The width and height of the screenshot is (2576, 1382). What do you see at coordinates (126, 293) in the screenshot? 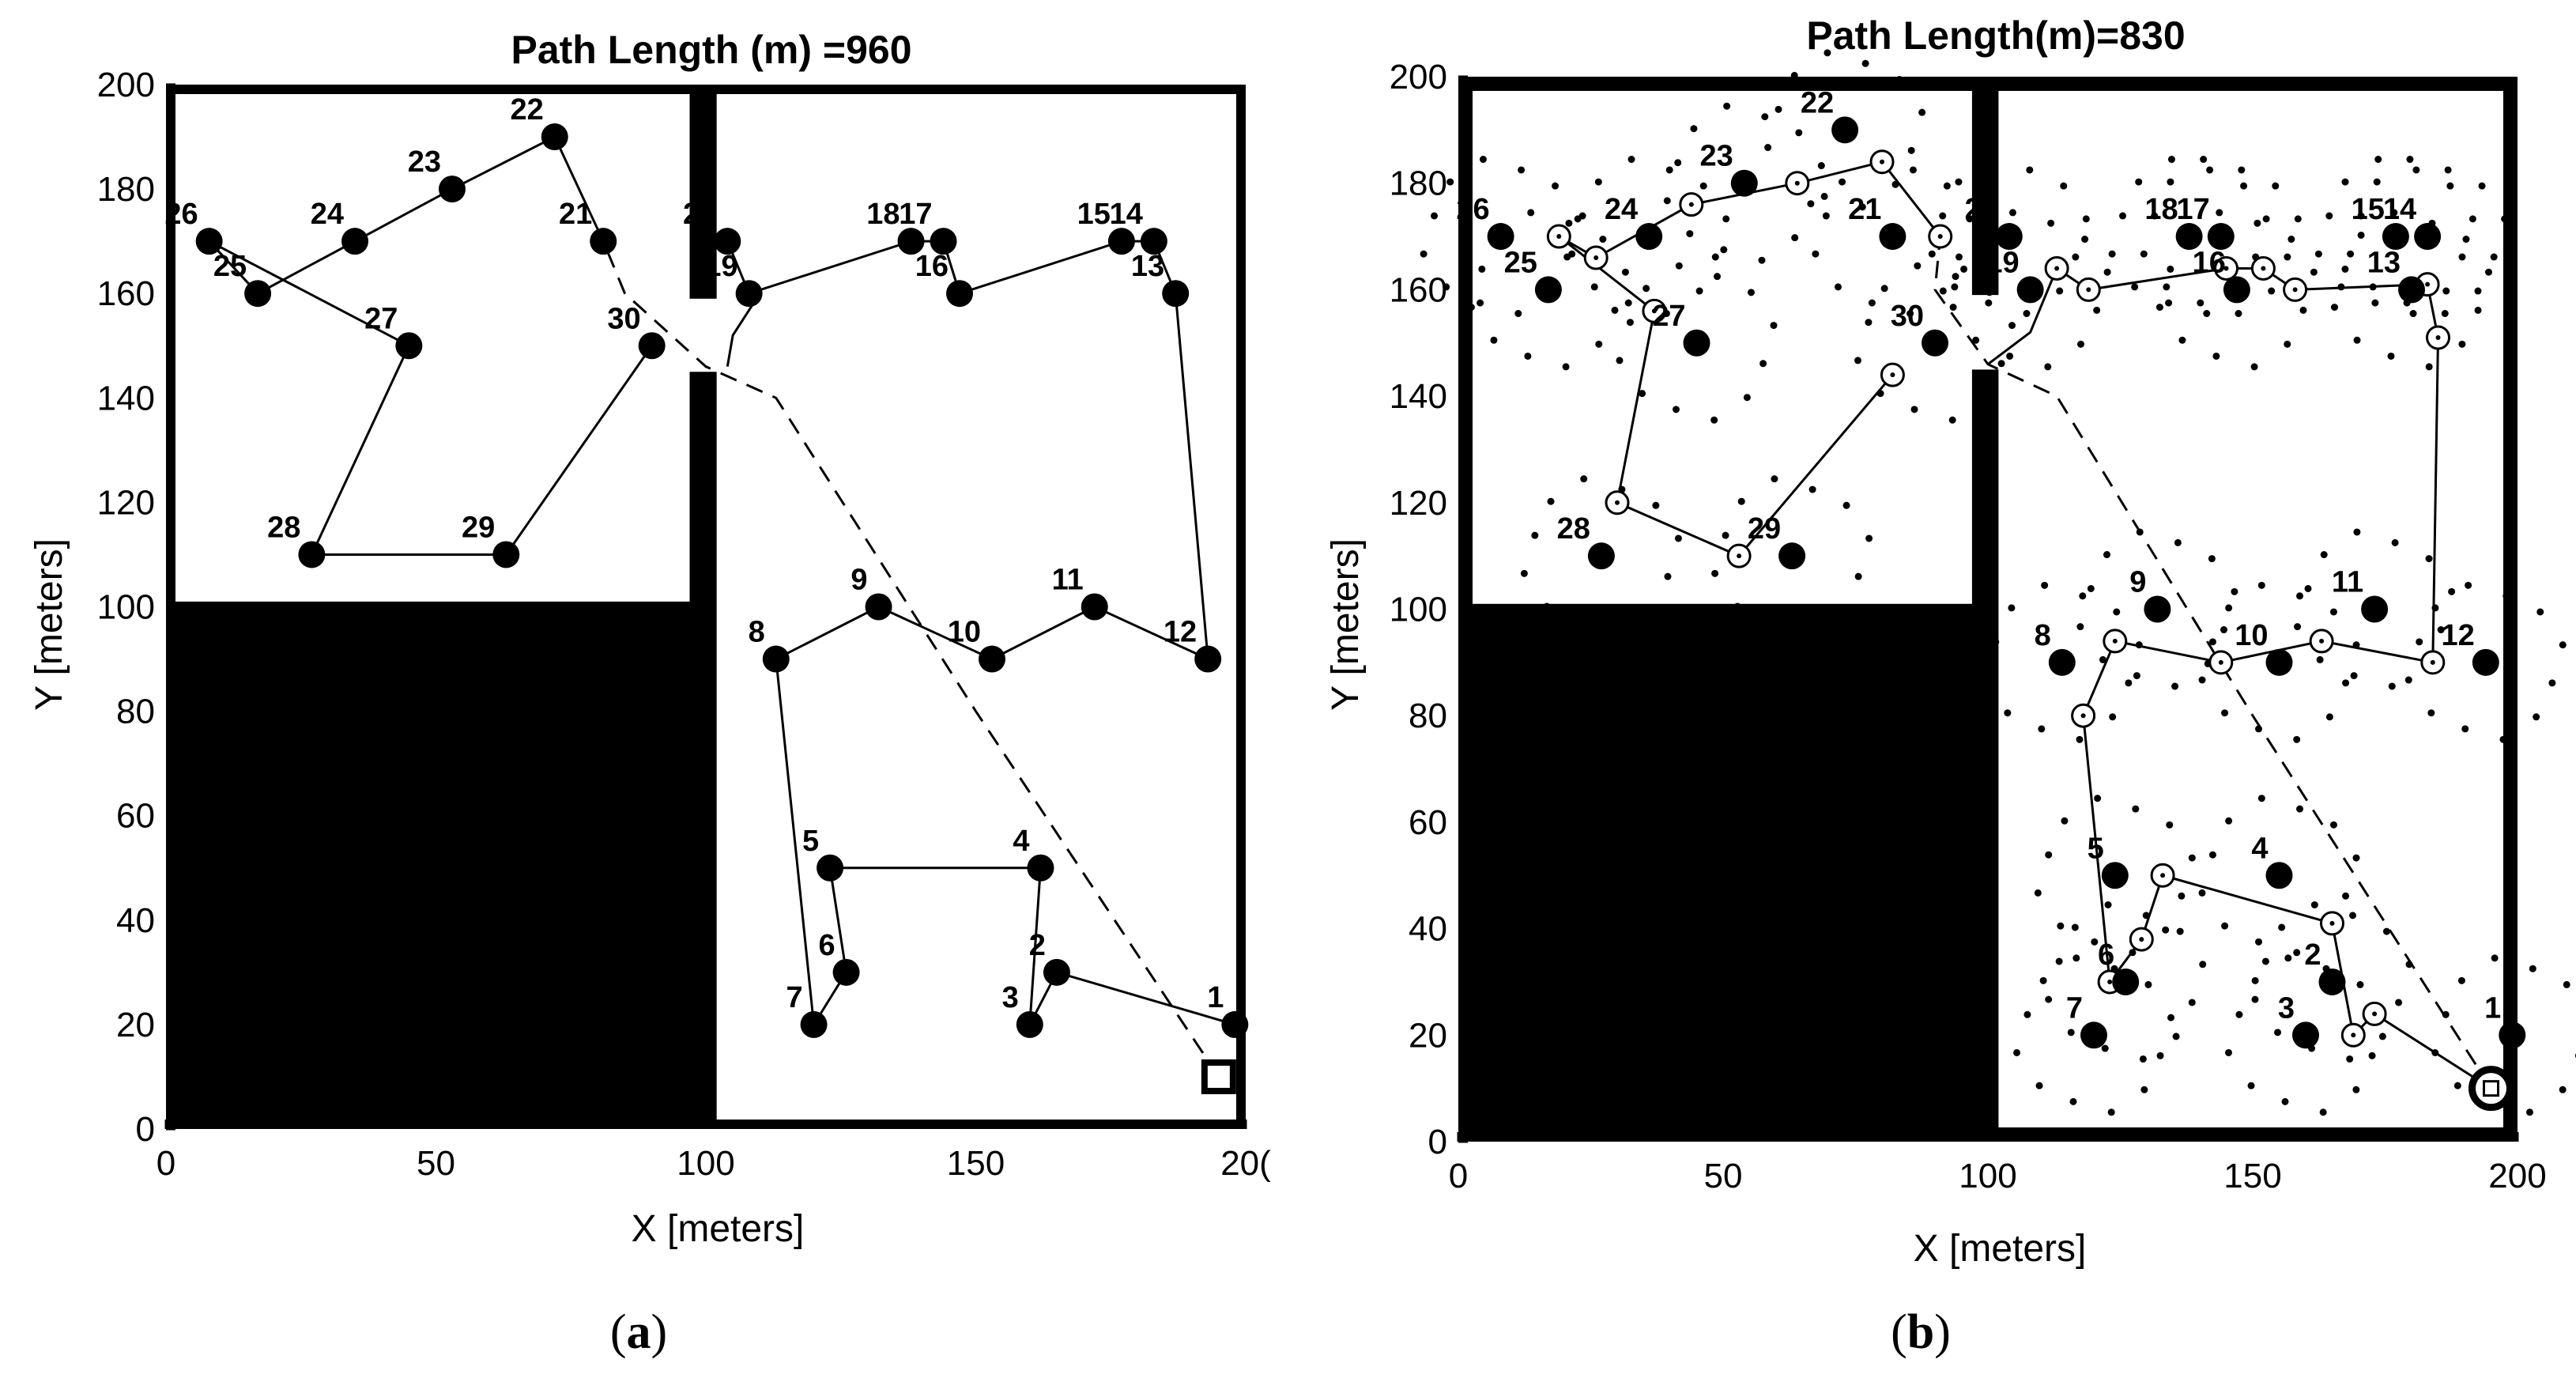
I see `y-tick-label: 160` at bounding box center [126, 293].